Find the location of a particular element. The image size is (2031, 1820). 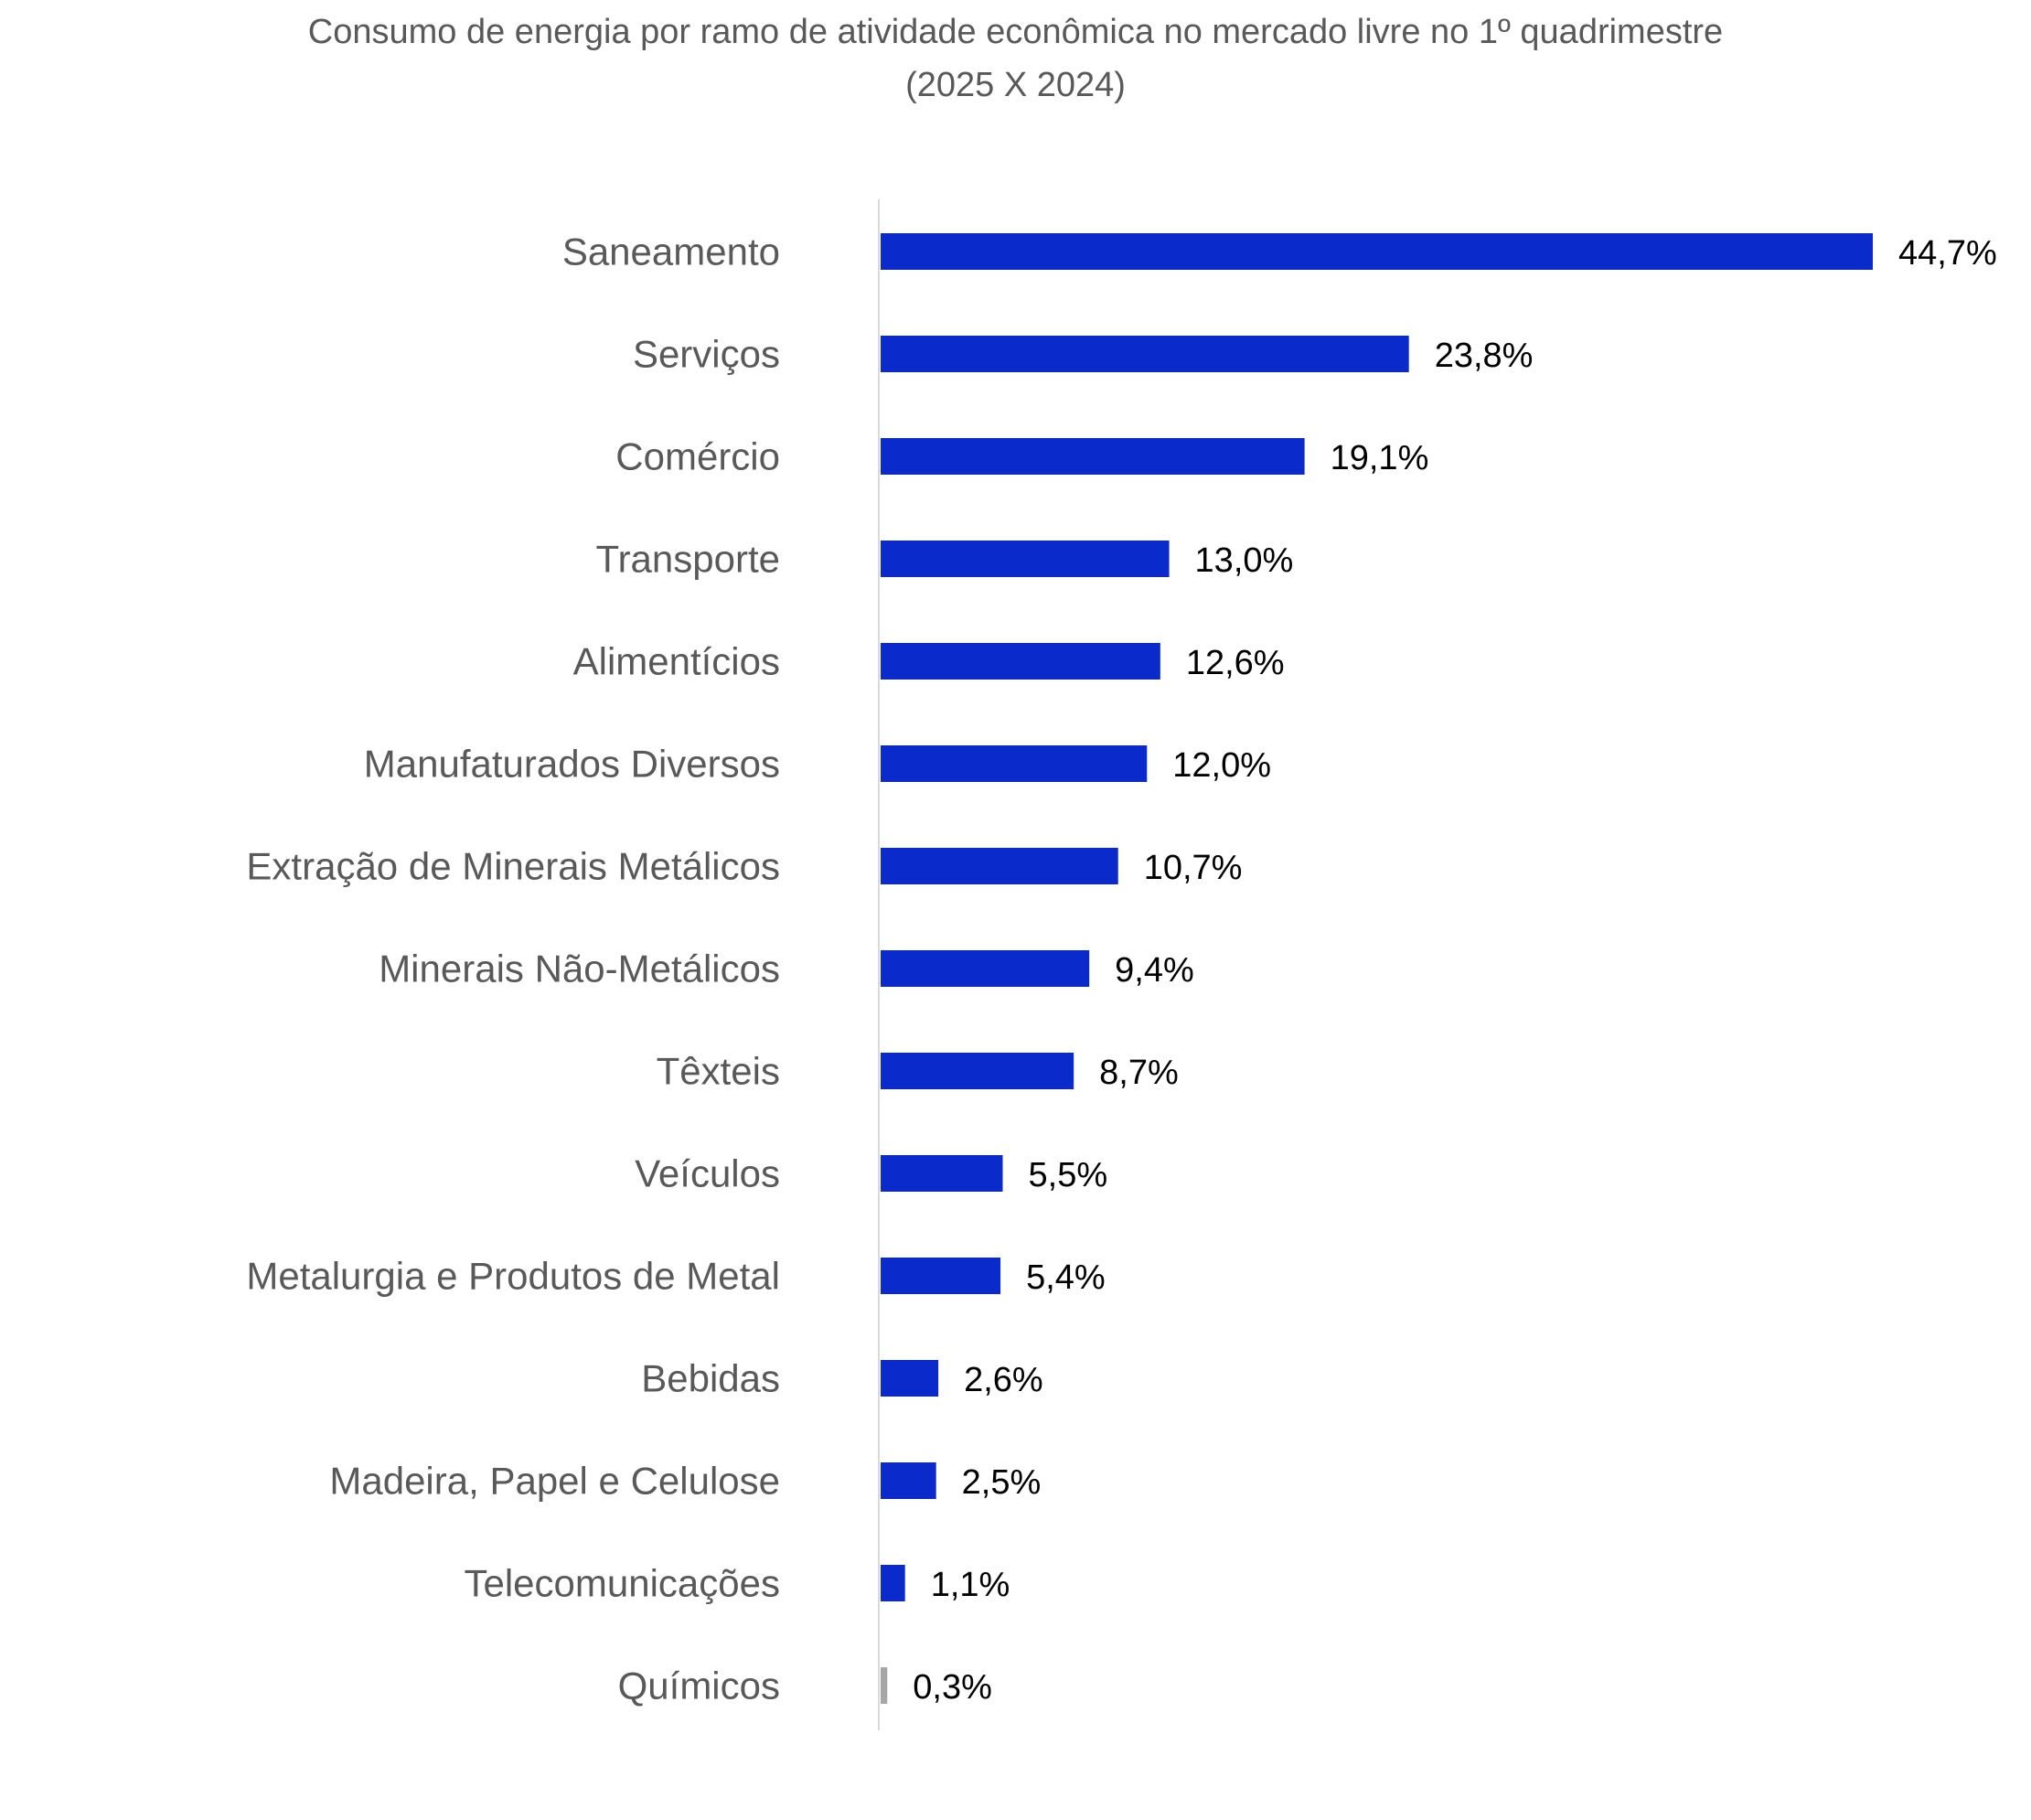

category-label: Têxteis is located at coordinates (718, 1071).